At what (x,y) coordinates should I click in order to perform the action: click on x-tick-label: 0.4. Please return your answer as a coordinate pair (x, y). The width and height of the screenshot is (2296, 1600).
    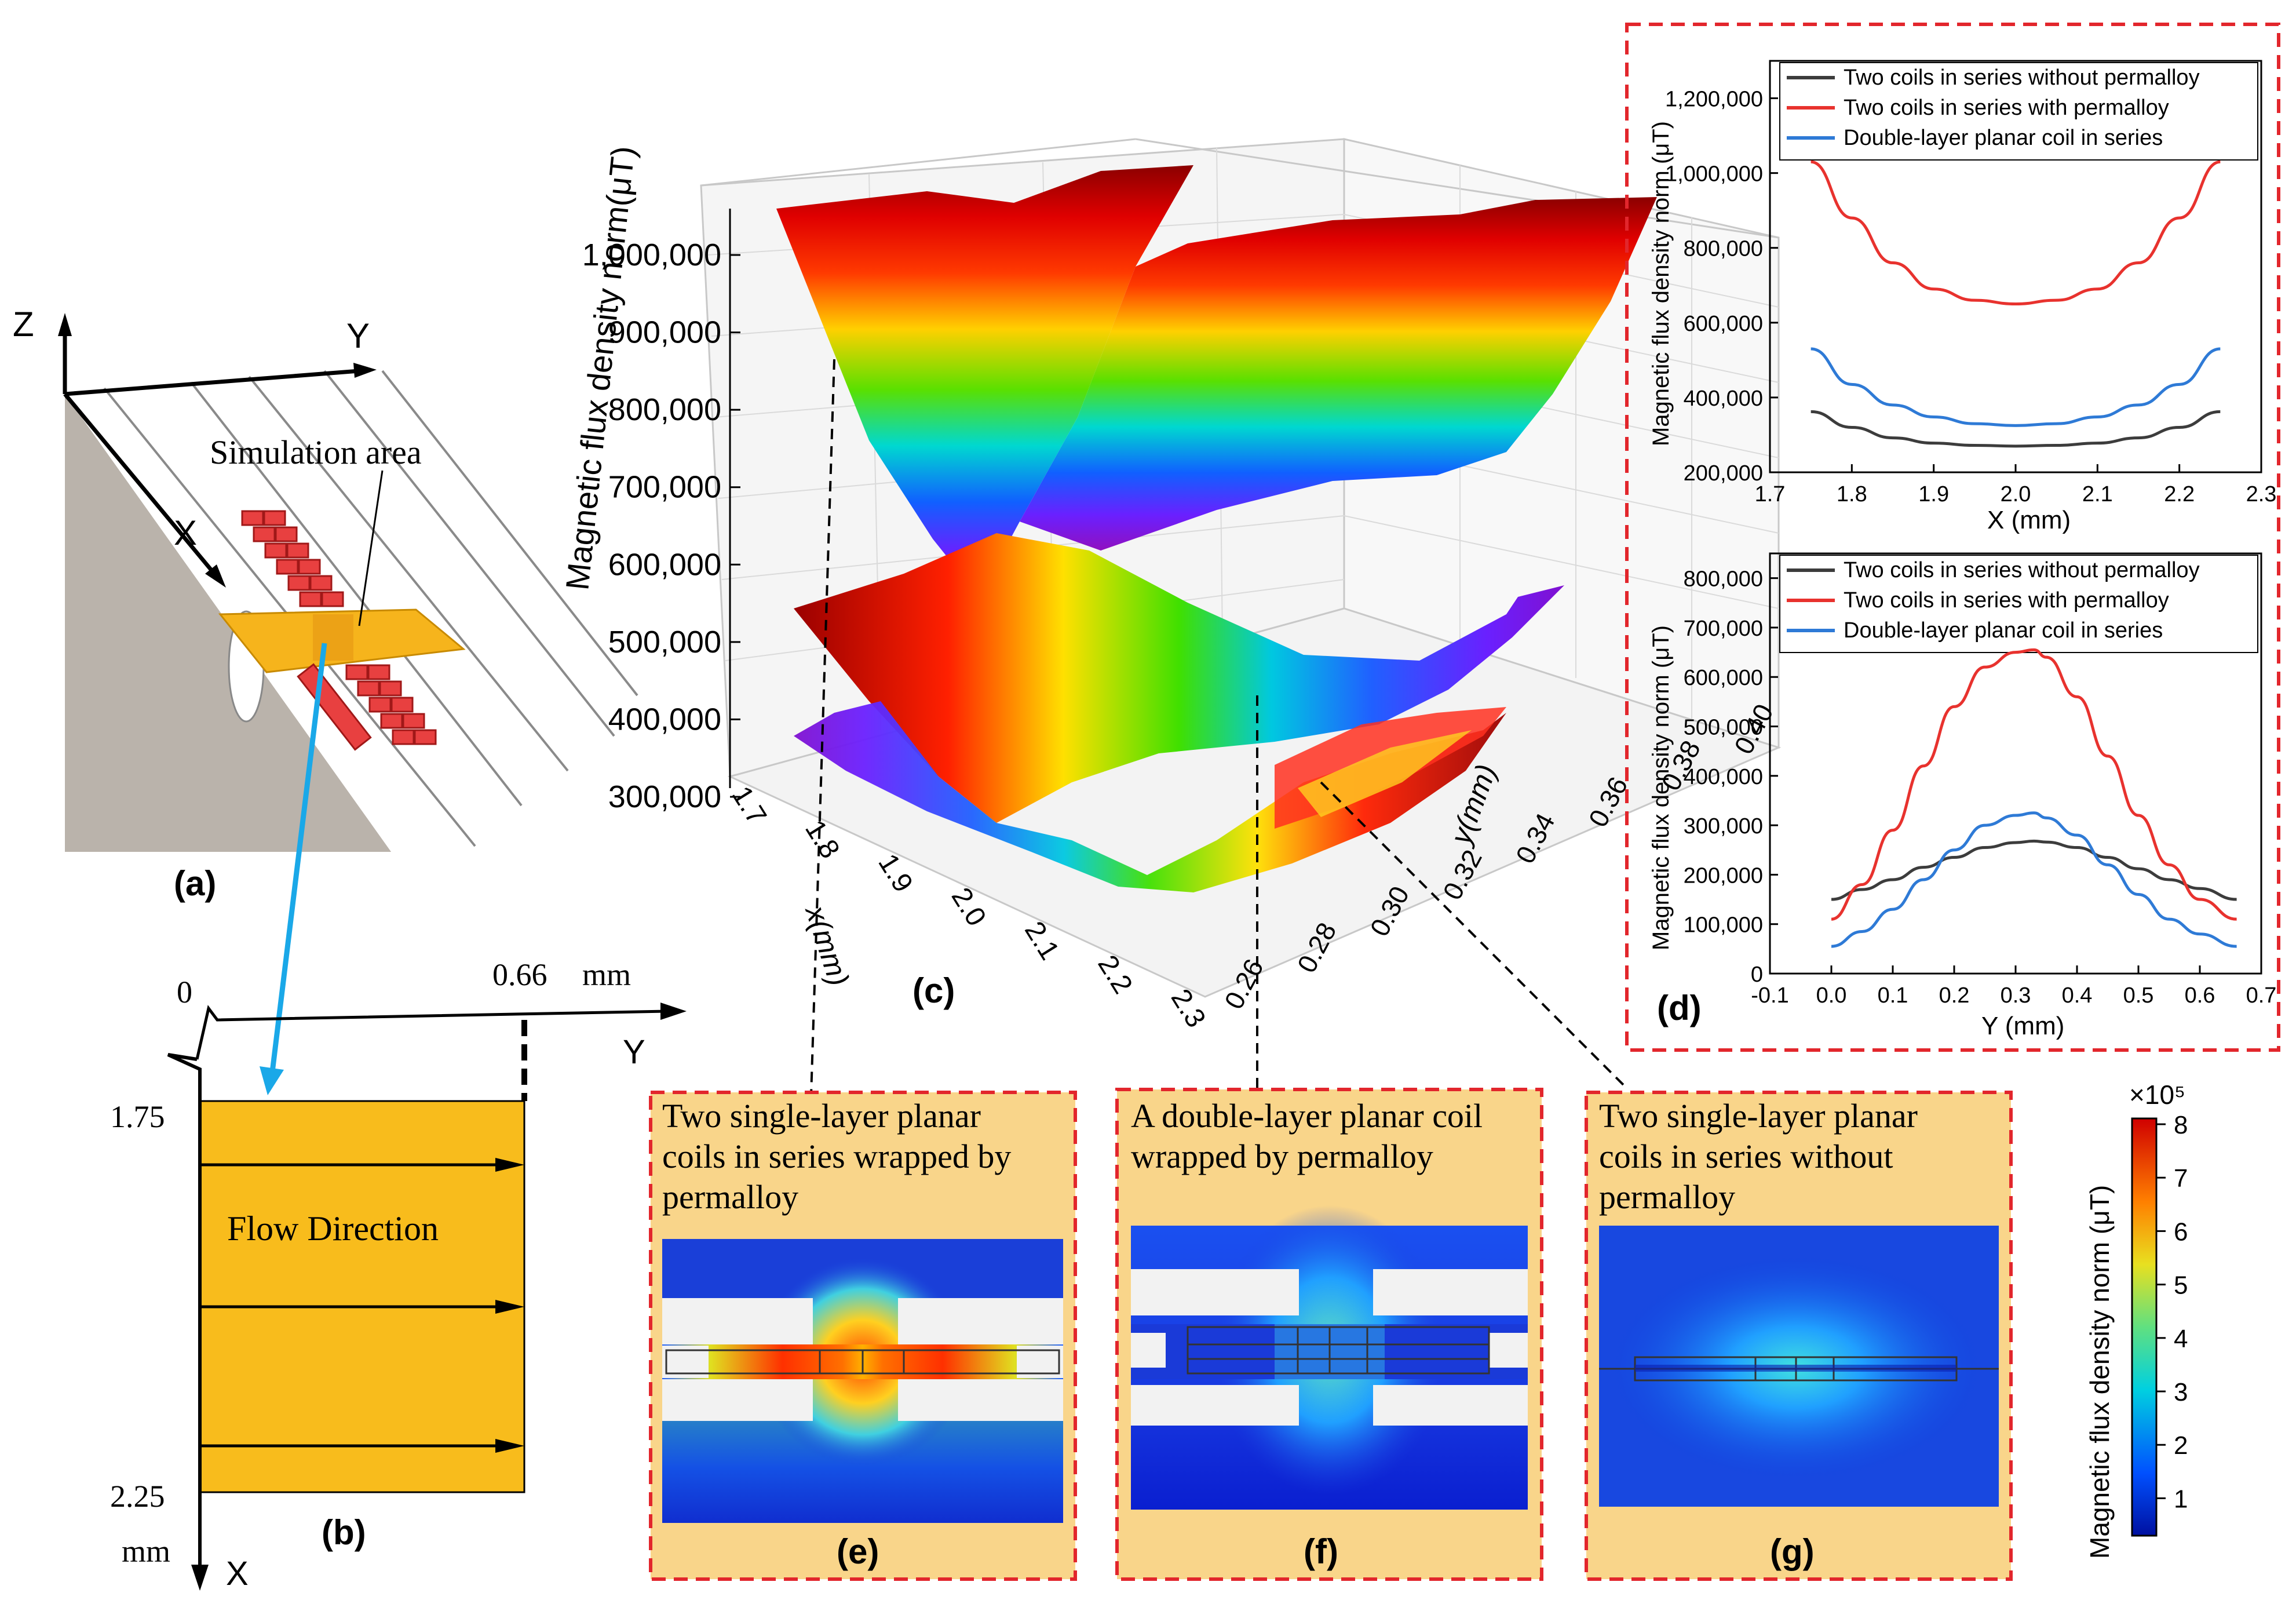
    Looking at the image, I should click on (2077, 996).